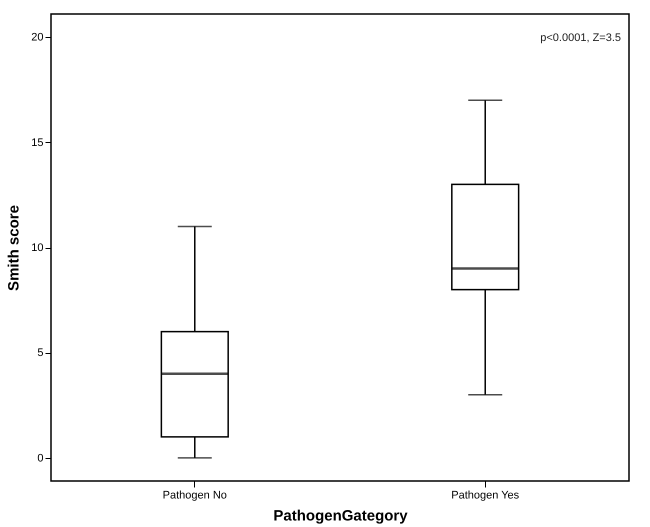 This screenshot has height=527, width=650. I want to click on y-tick-label: 0, so click(40, 458).